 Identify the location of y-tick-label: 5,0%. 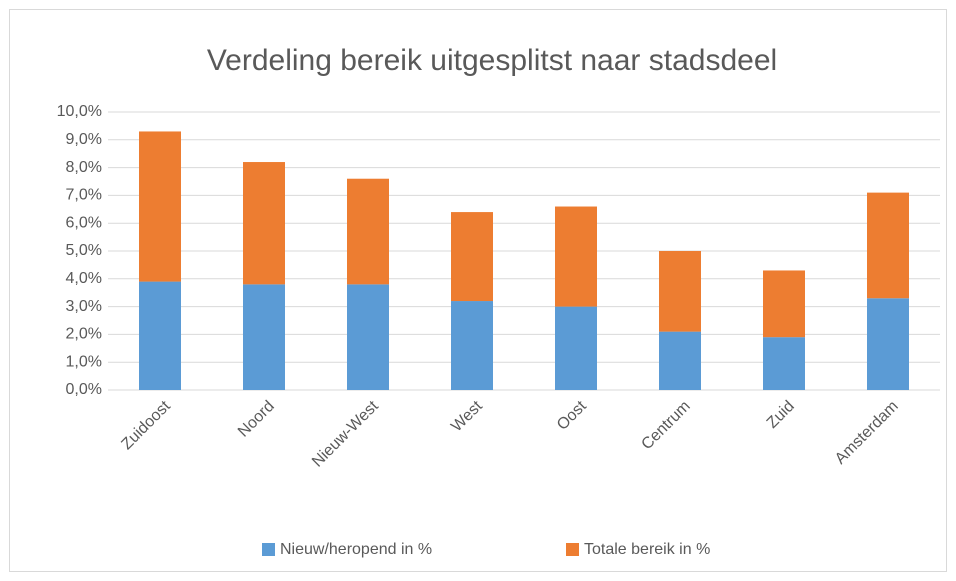
(84, 250).